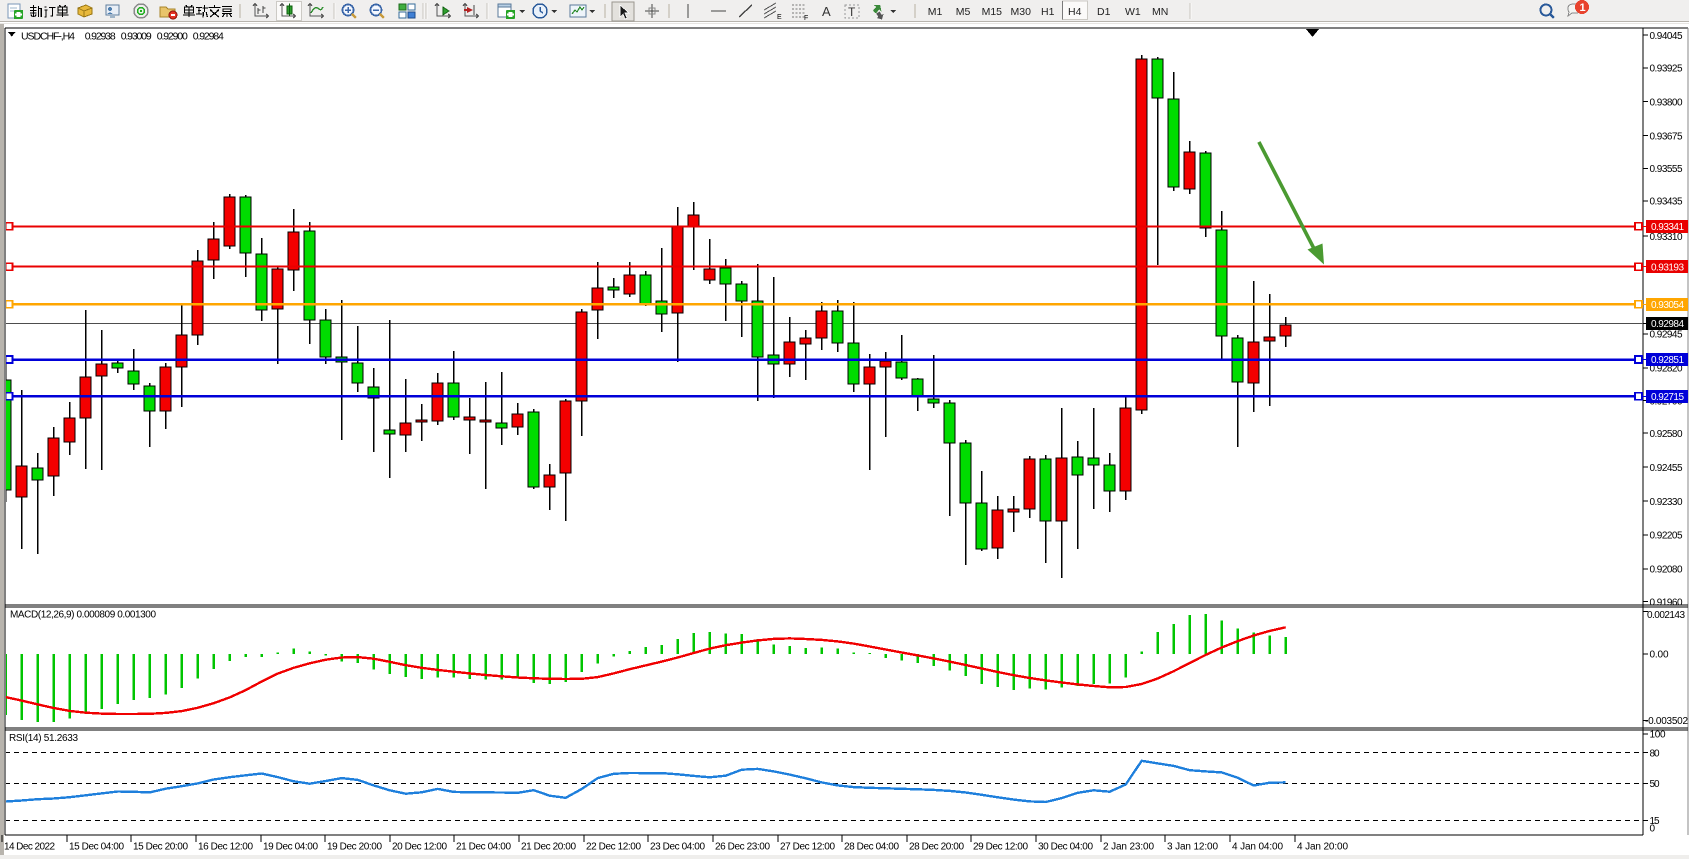 The image size is (1689, 859). I want to click on svg-text: 0.93009, so click(136, 37).